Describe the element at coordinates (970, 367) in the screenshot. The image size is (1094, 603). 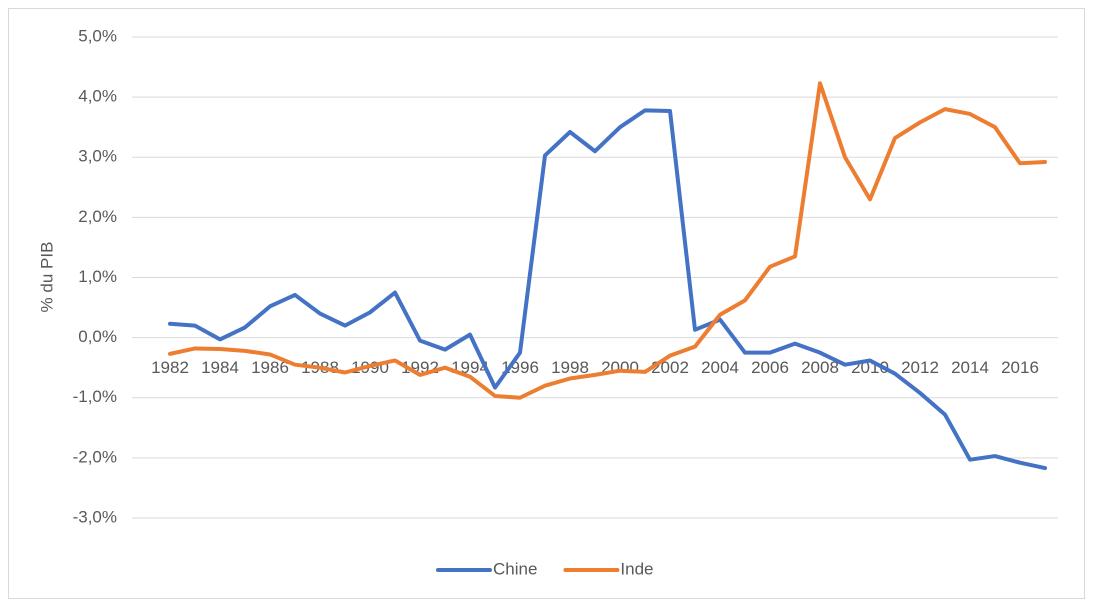
I see `x-tick-label: 2014` at that location.